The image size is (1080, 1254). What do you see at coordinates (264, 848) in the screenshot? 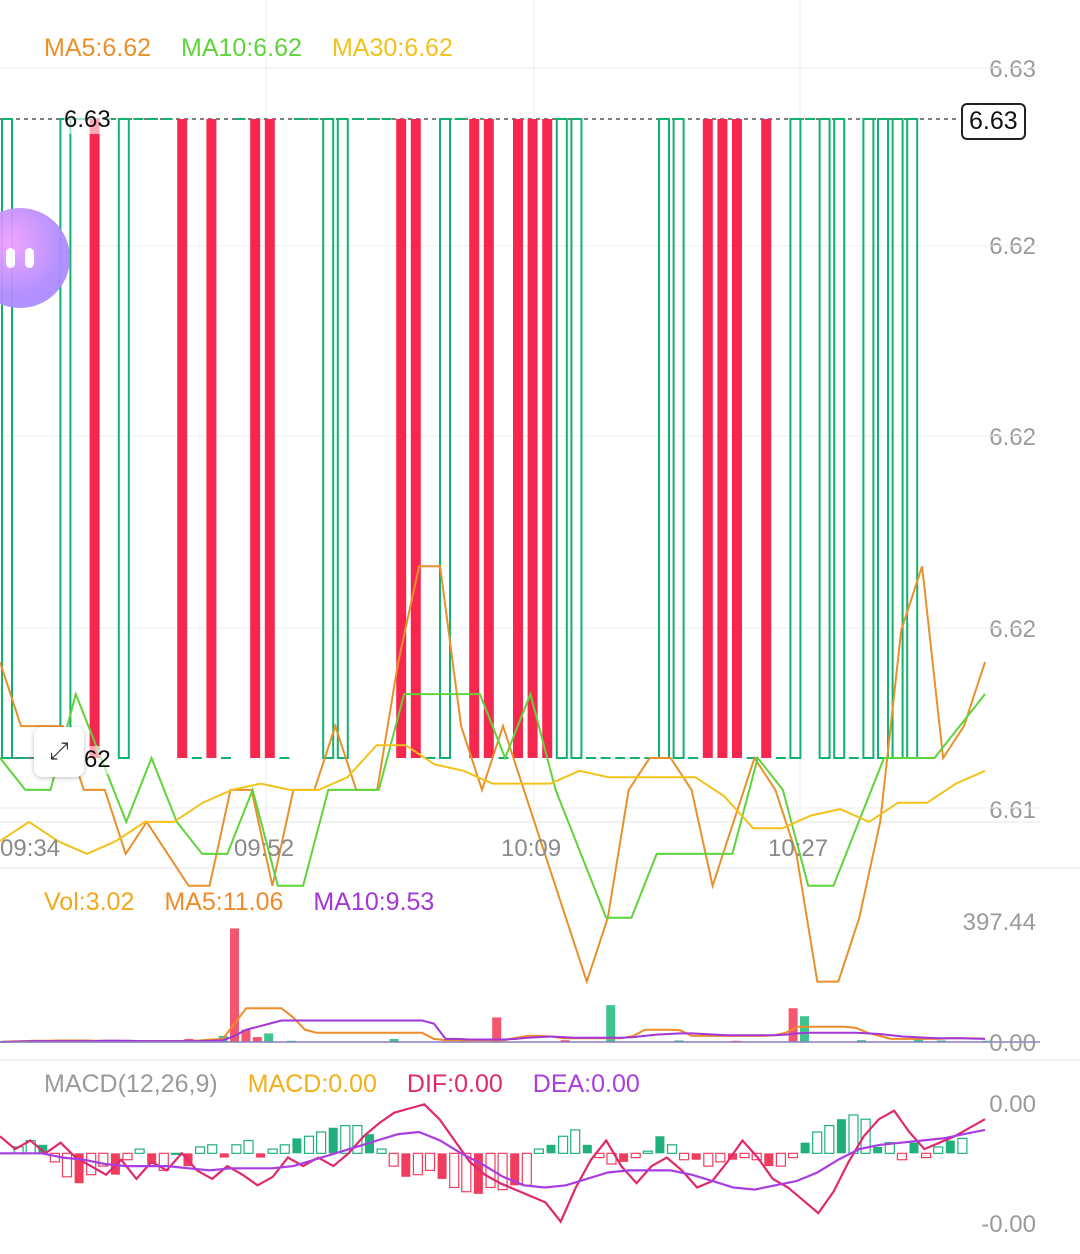
I see `time-label-1: 09:52` at bounding box center [264, 848].